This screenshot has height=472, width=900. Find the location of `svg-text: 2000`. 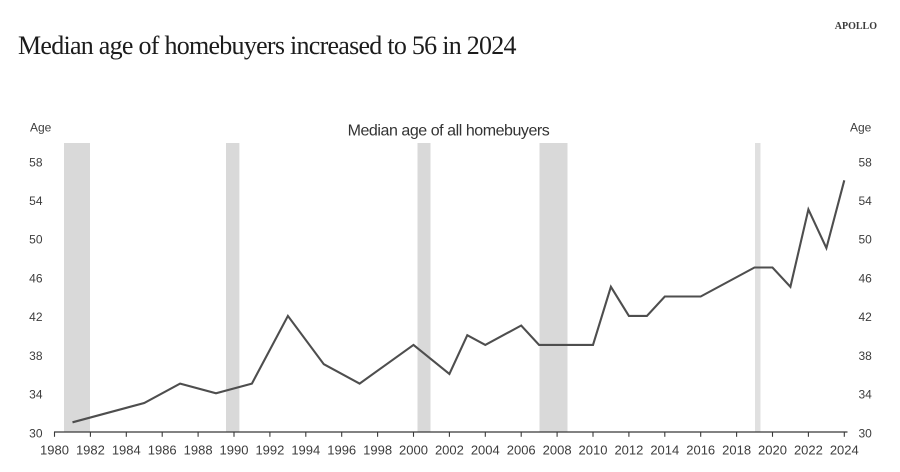

svg-text: 2000 is located at coordinates (413, 450).